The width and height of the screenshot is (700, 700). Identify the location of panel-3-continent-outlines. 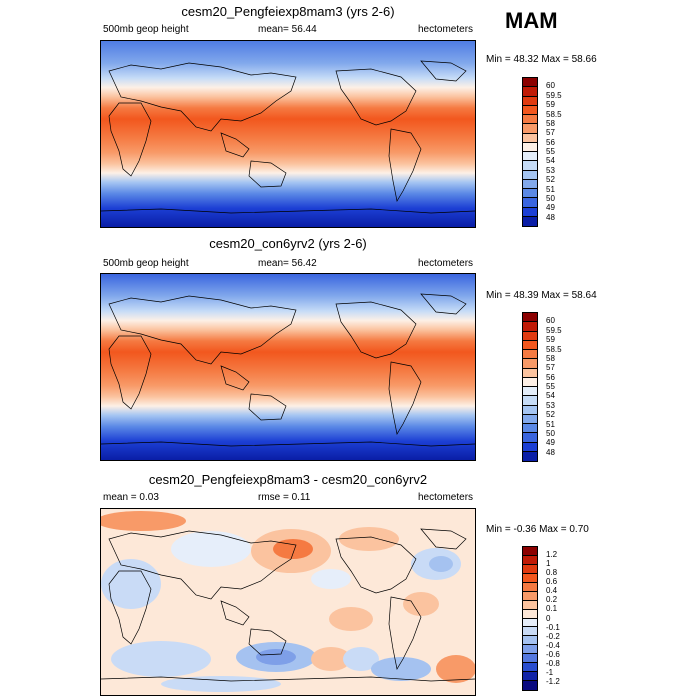
(288, 605).